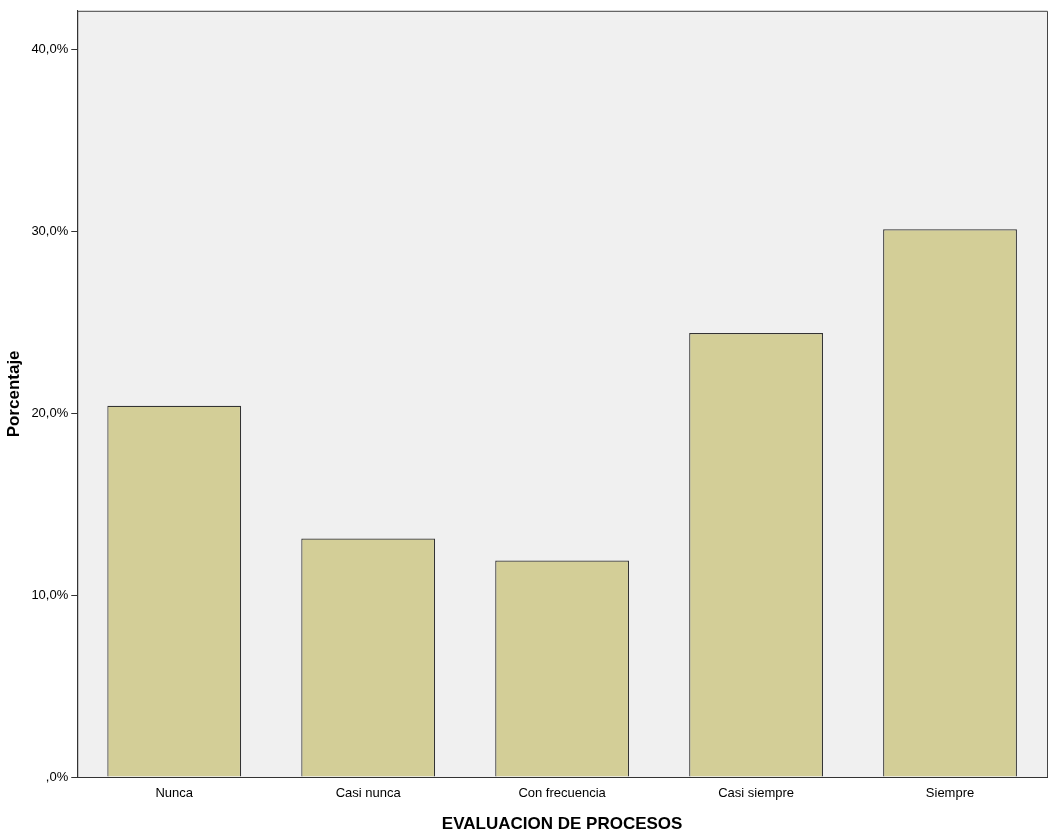 The image size is (1048, 839). I want to click on y-tick-label: 30,0%, so click(50, 230).